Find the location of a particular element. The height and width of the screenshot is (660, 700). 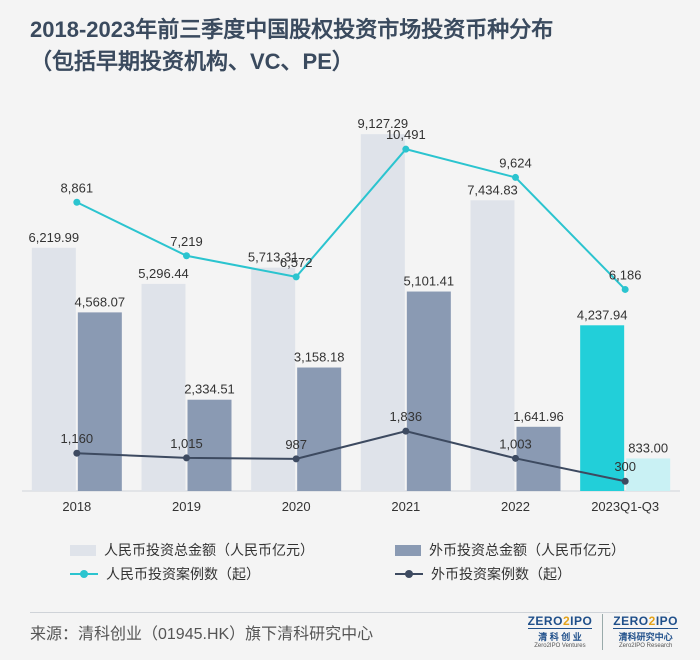

label-fx-amount: 833.00 is located at coordinates (648, 447).